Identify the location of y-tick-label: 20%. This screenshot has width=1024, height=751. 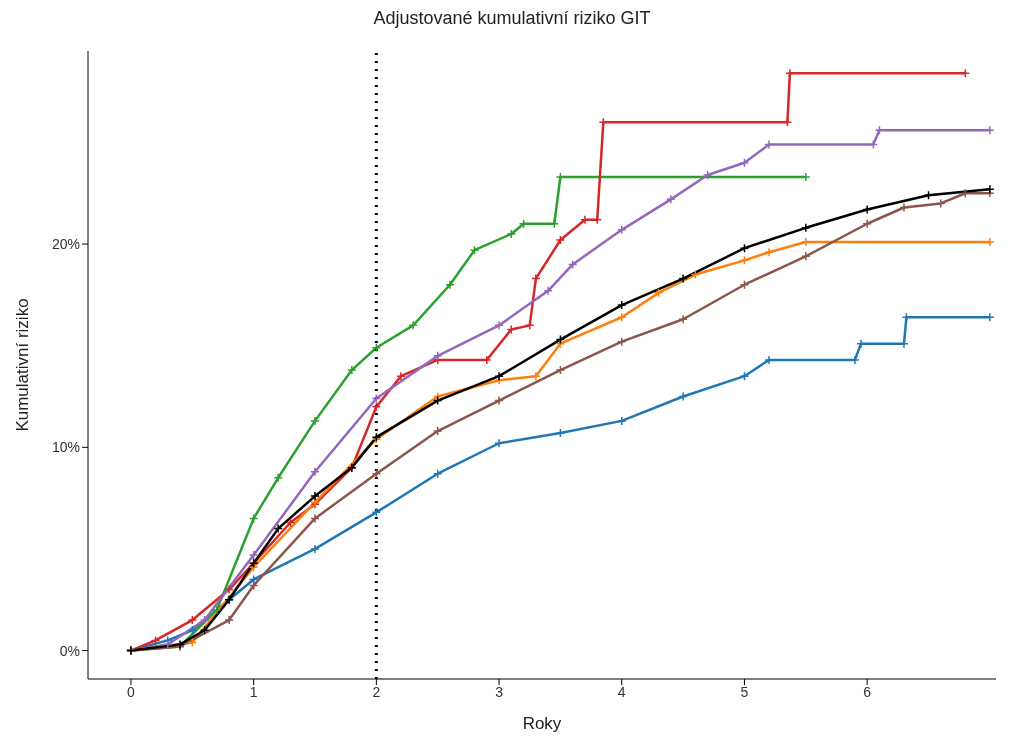
(65, 244).